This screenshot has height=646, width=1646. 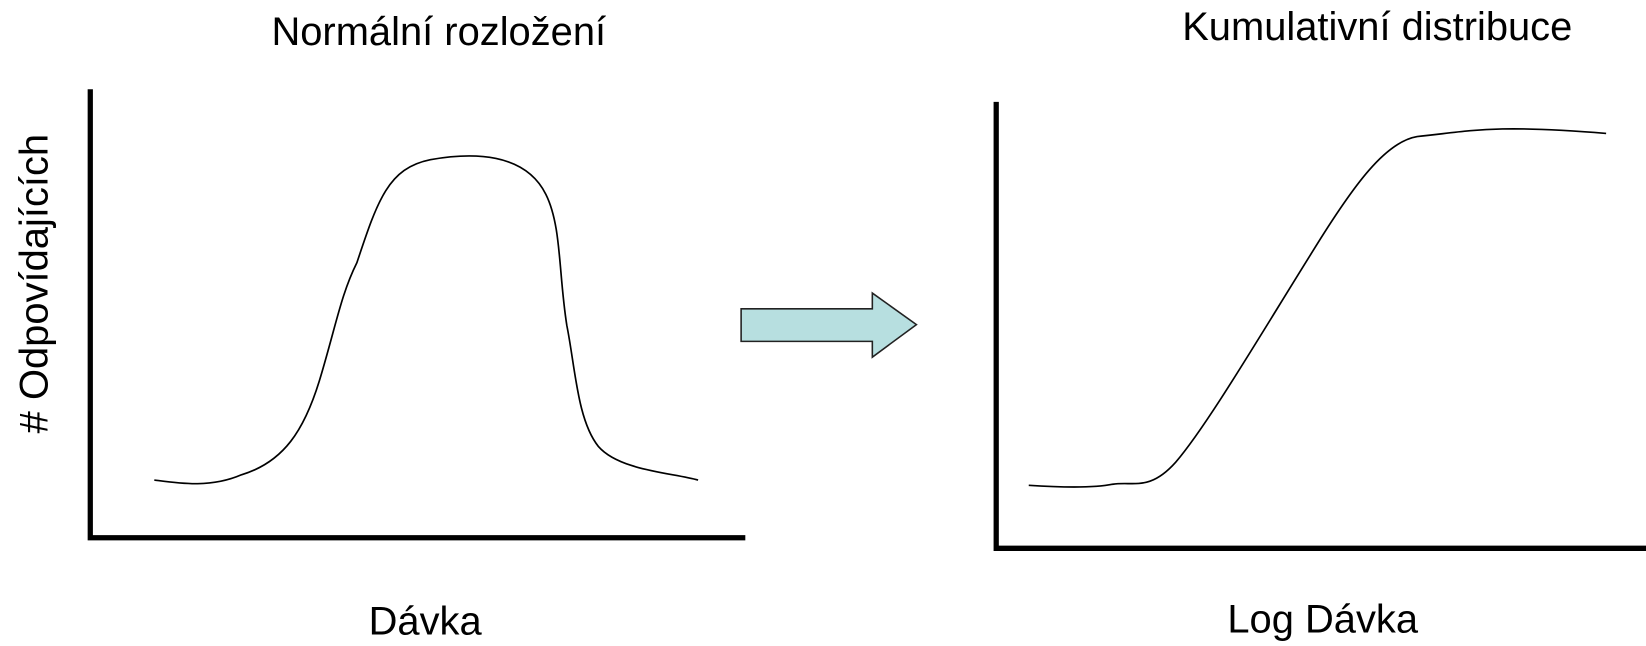 What do you see at coordinates (829, 325) in the screenshot?
I see `arrow` at bounding box center [829, 325].